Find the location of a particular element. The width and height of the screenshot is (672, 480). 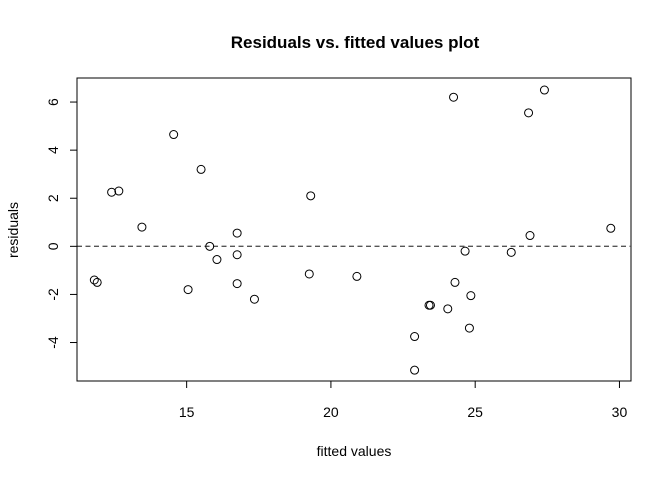

y-tick-label: 2 is located at coordinates (53, 198).